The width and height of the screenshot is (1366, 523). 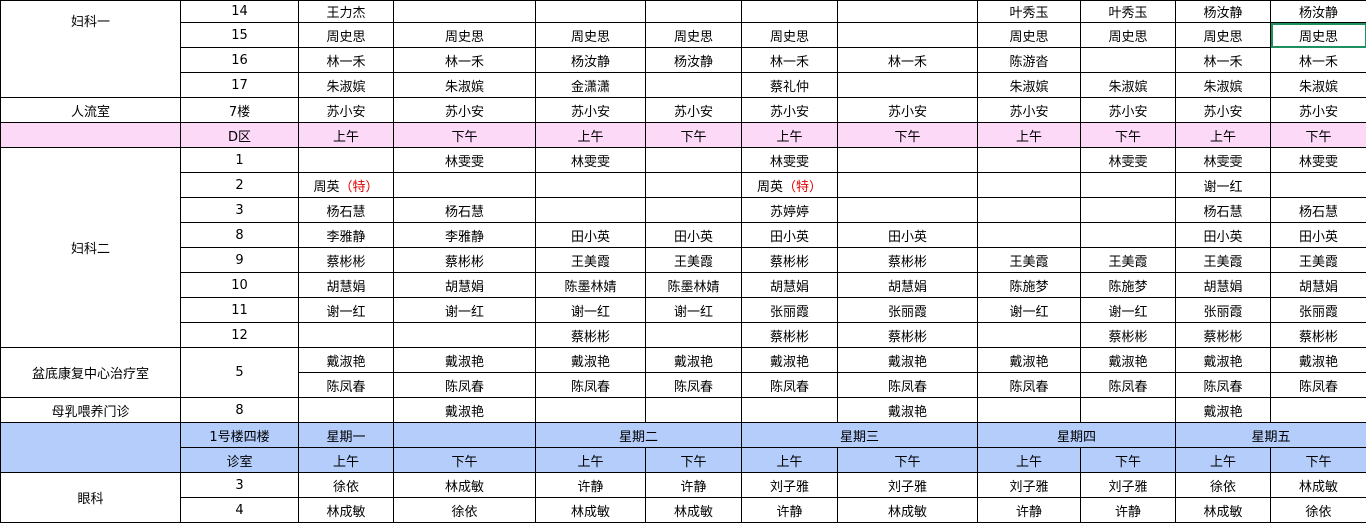 I want to click on schedule-cell: 叶秀玉, so click(x=1029, y=11).